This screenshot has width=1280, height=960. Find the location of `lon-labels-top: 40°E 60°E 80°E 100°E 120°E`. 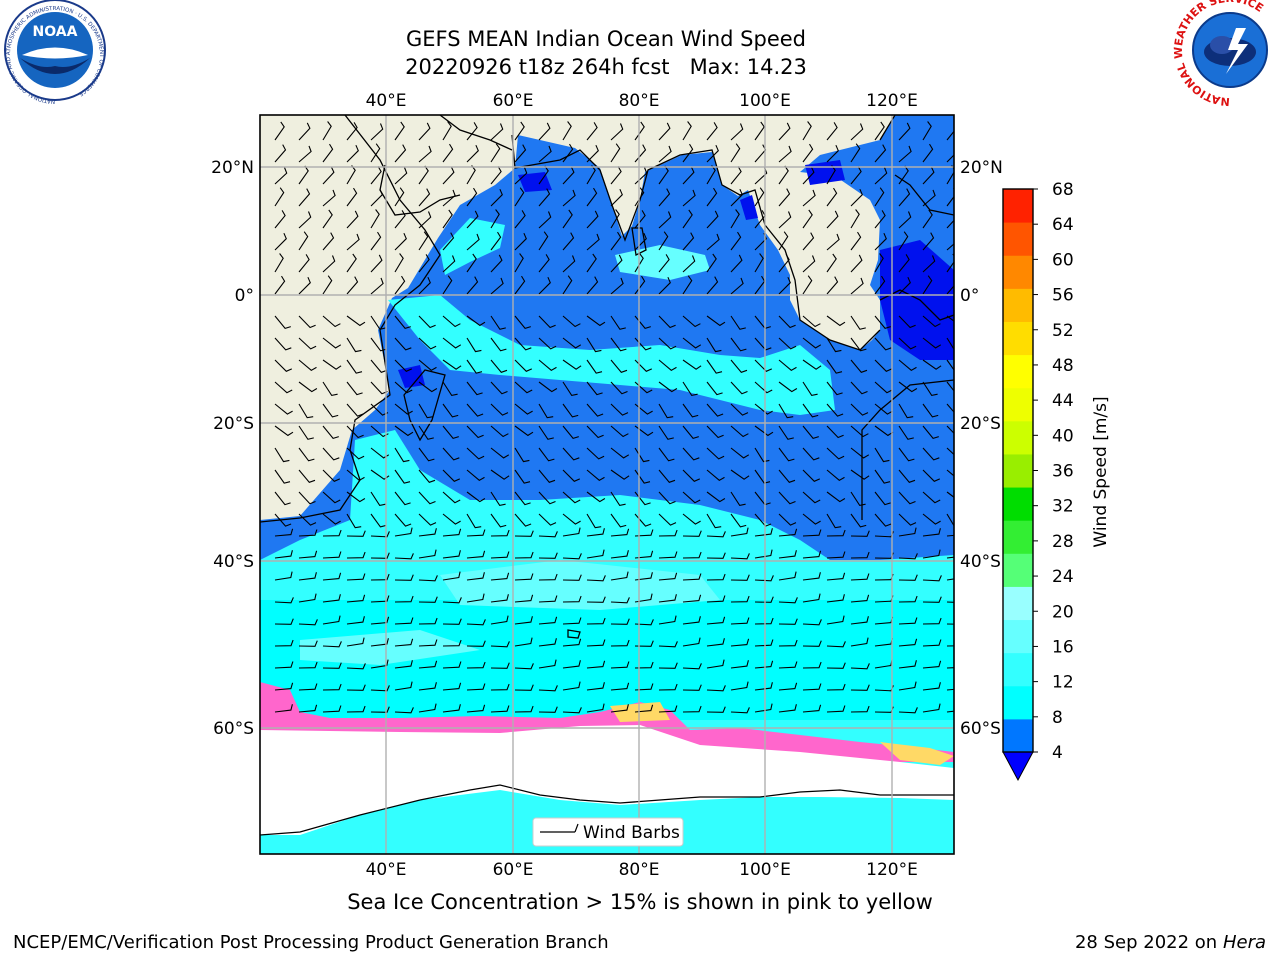

lon-labels-top: 40°E 60°E 80°E 100°E 120°E is located at coordinates (642, 101).